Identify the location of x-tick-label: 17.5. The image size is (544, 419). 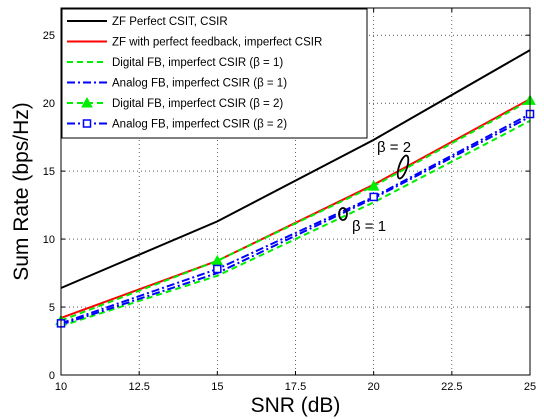
(295, 387).